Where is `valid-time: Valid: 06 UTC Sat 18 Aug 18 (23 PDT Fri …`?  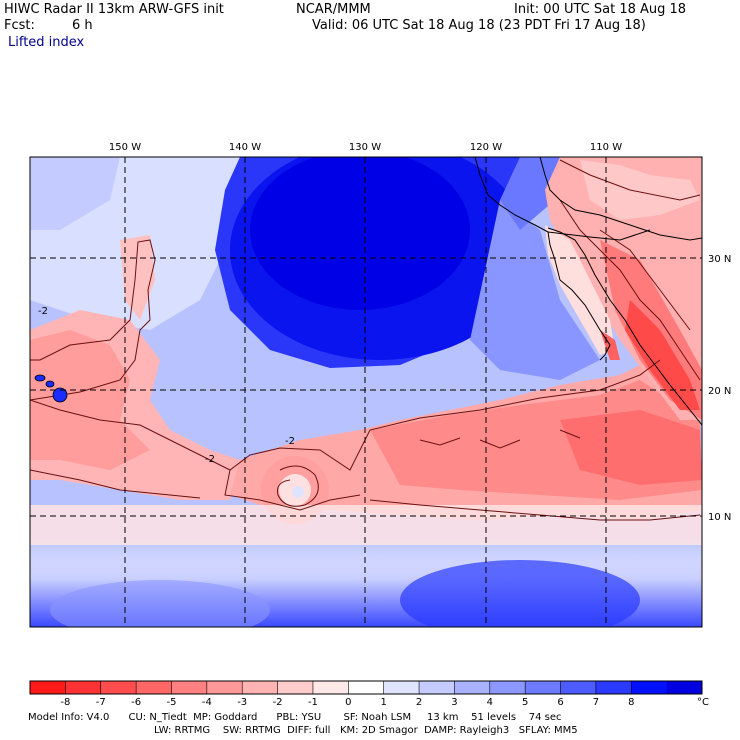 valid-time: Valid: 06 UTC Sat 18 Aug 18 (23 PDT Fri … is located at coordinates (479, 25).